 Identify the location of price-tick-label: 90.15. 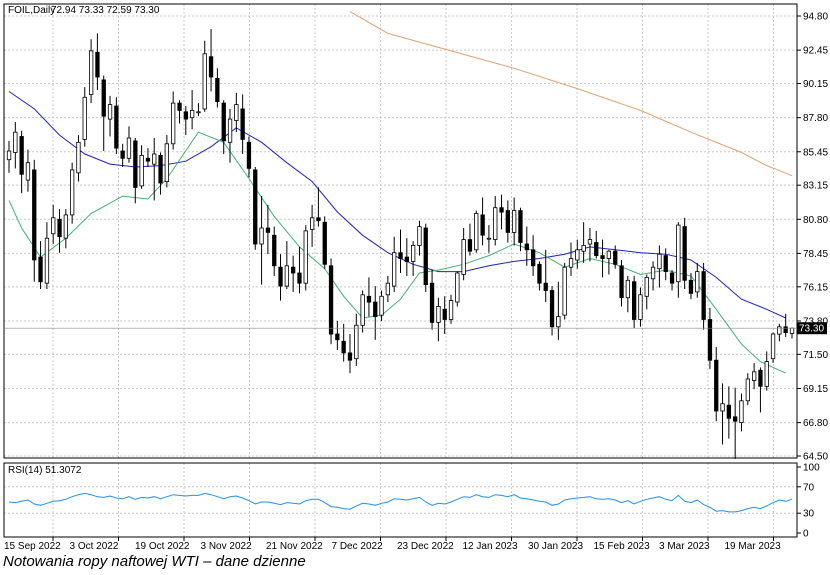
(815, 84).